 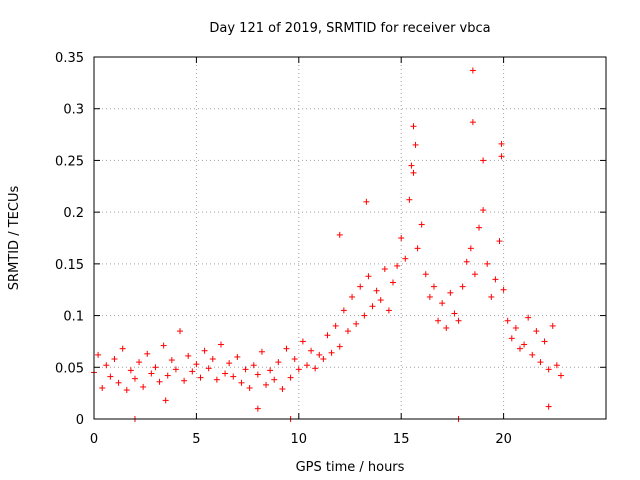 I want to click on y-tick-label: 0.3, so click(x=73, y=110).